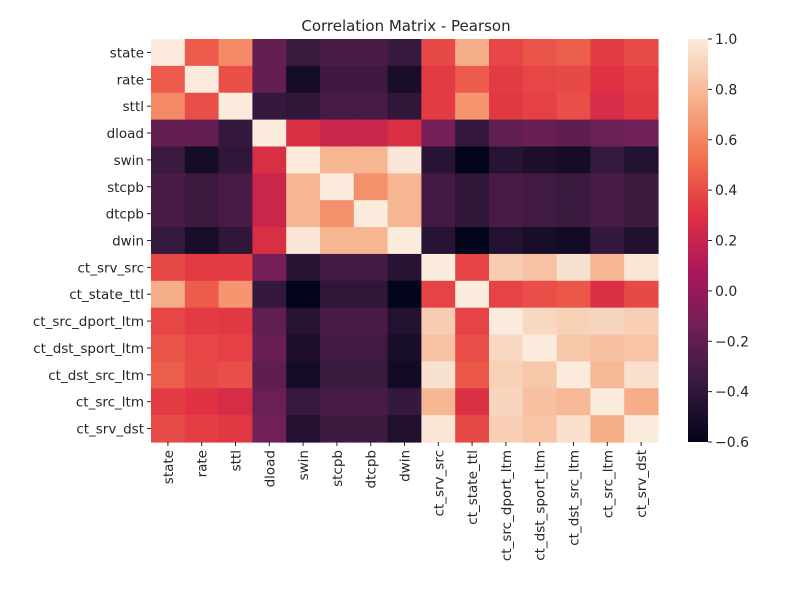 This screenshot has height=600, width=800. I want to click on heatmap-cell-stcpb-swin, so click(303, 187).